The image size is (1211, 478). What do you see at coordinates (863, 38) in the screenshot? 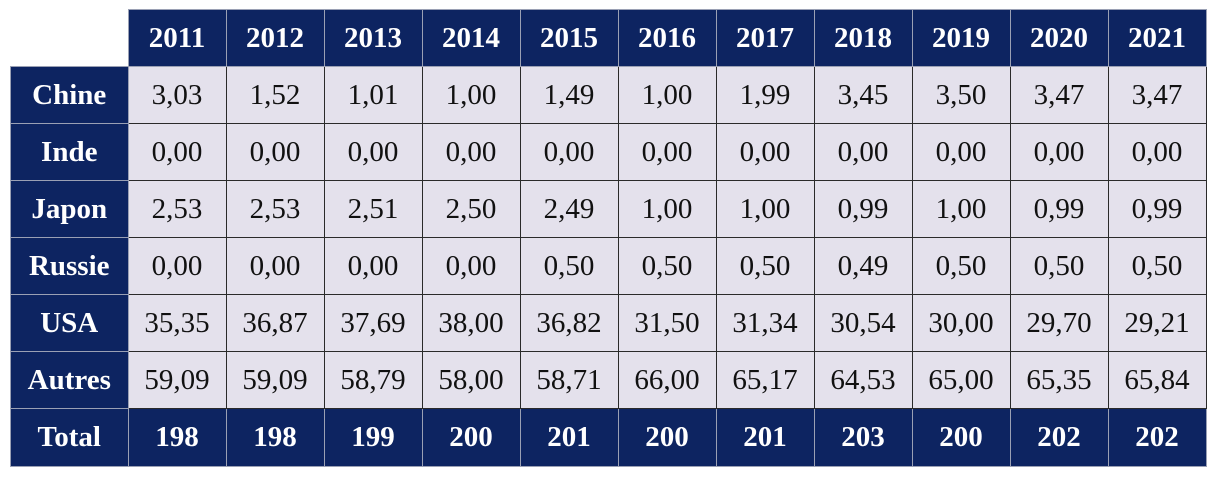
I see `year-header: 2018` at bounding box center [863, 38].